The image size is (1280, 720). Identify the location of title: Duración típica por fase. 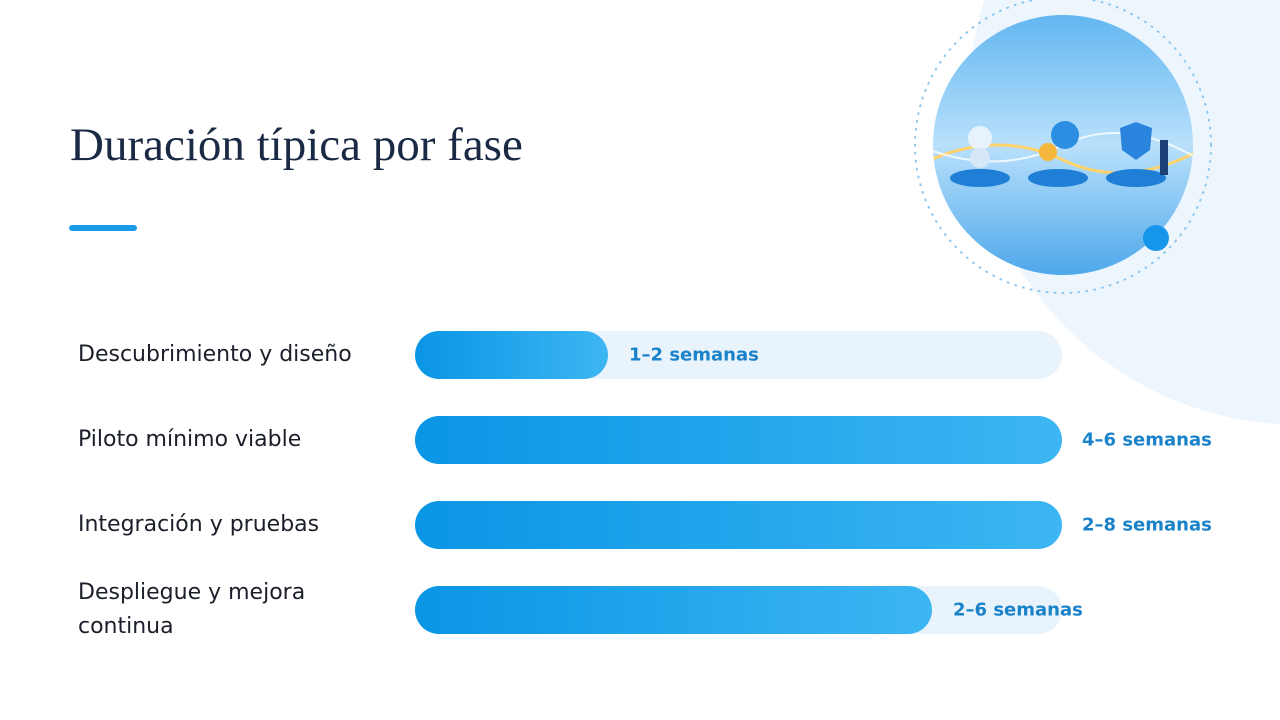
(296, 145).